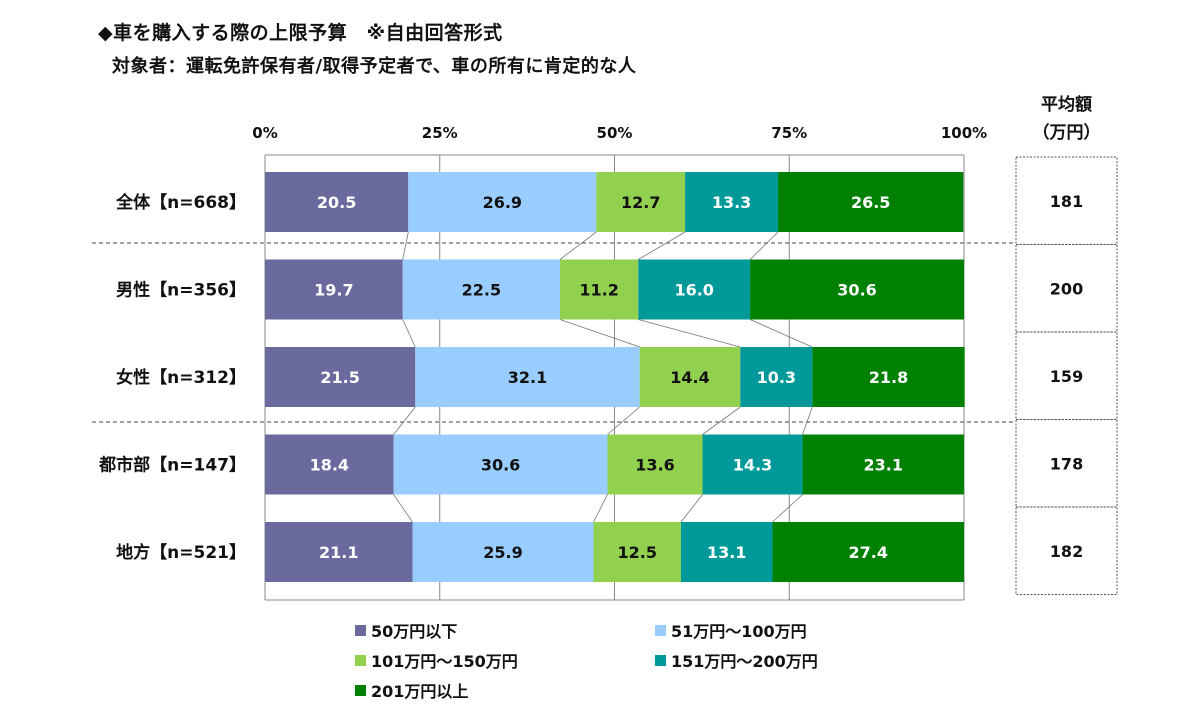 The height and width of the screenshot is (728, 1200). Describe the element at coordinates (1066, 463) in the screenshot. I see `average-value: 178` at that location.